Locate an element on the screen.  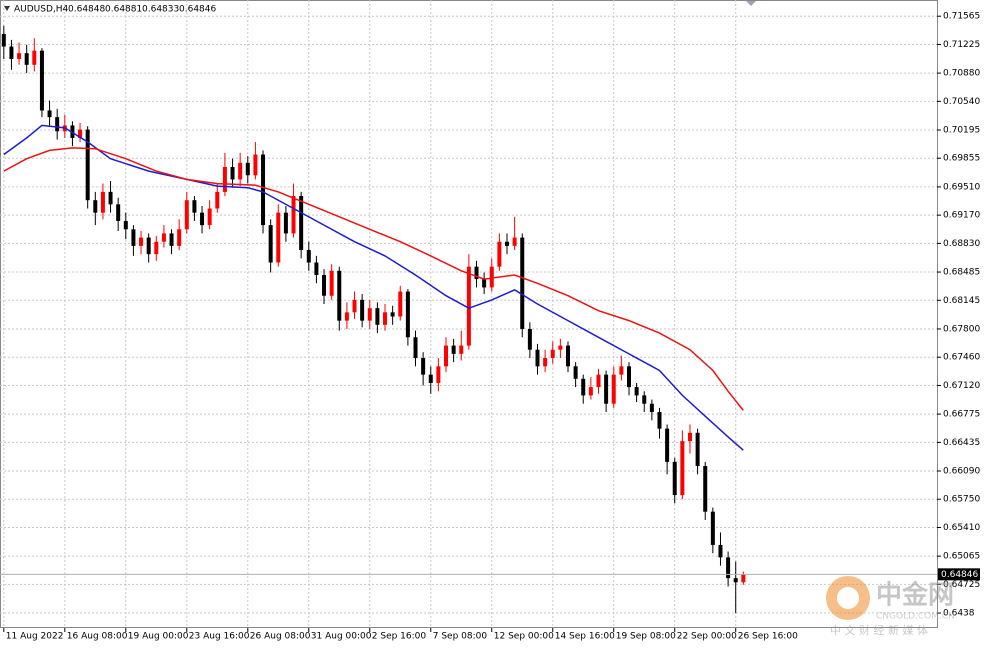
x-tick-label: 2 Sep 16:00 is located at coordinates (399, 637).